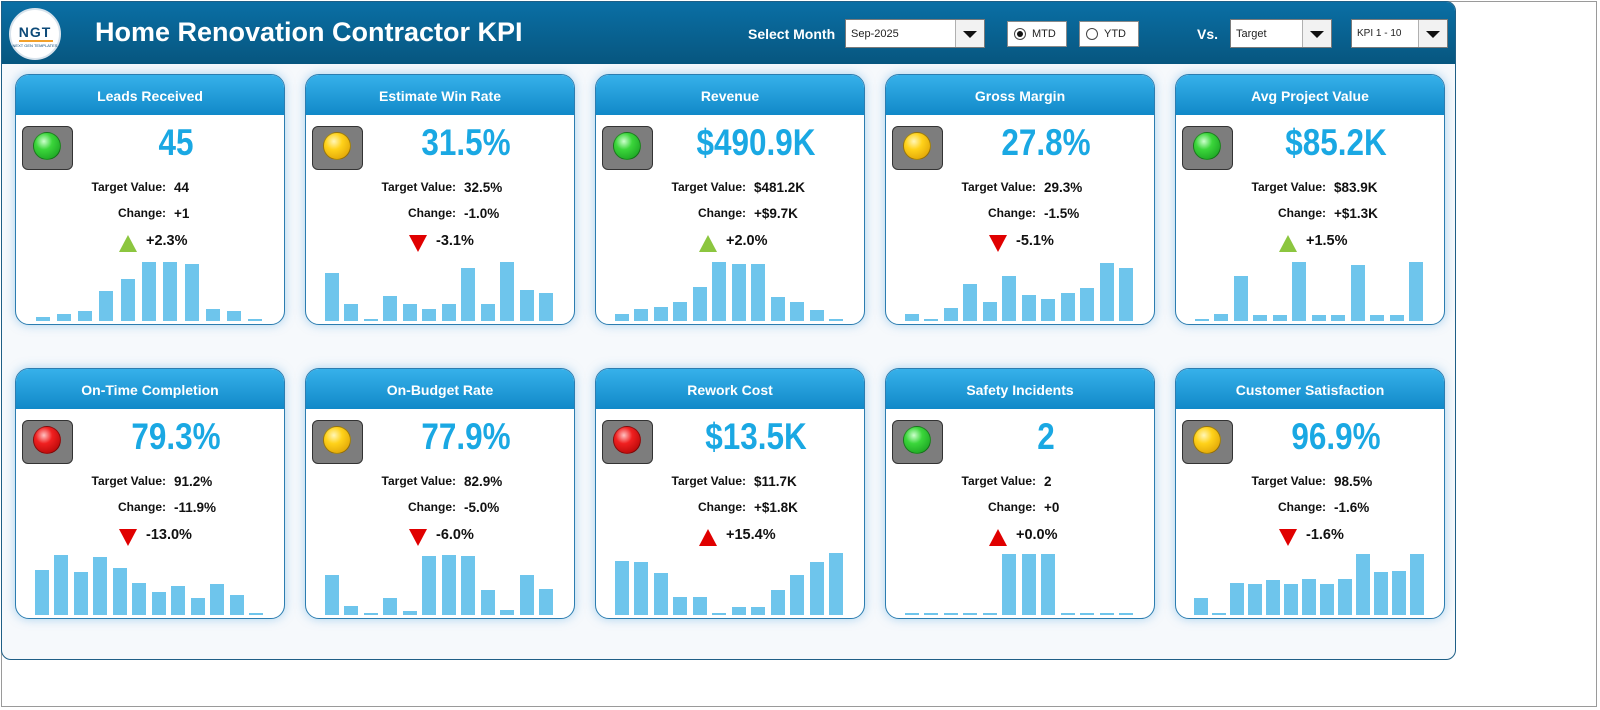 Image resolution: width=1600 pixels, height=710 pixels. Describe the element at coordinates (1379, 33) in the screenshot. I see `kpi-range-dropdown-value: KPI 1 - 10` at that location.